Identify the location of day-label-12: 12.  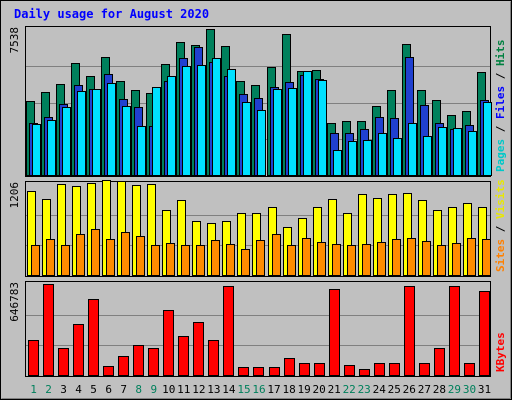
(198, 389).